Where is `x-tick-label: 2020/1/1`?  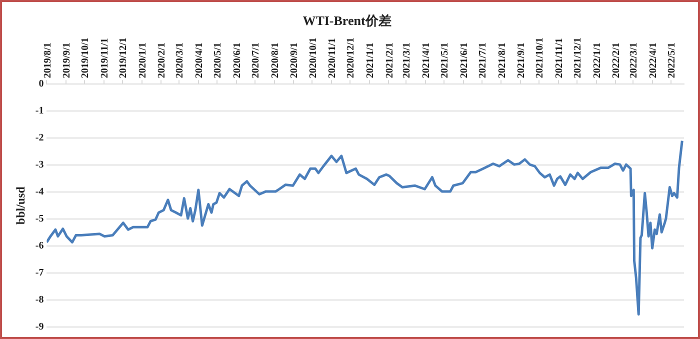
x-tick-label: 2020/1/1 is located at coordinates (142, 60).